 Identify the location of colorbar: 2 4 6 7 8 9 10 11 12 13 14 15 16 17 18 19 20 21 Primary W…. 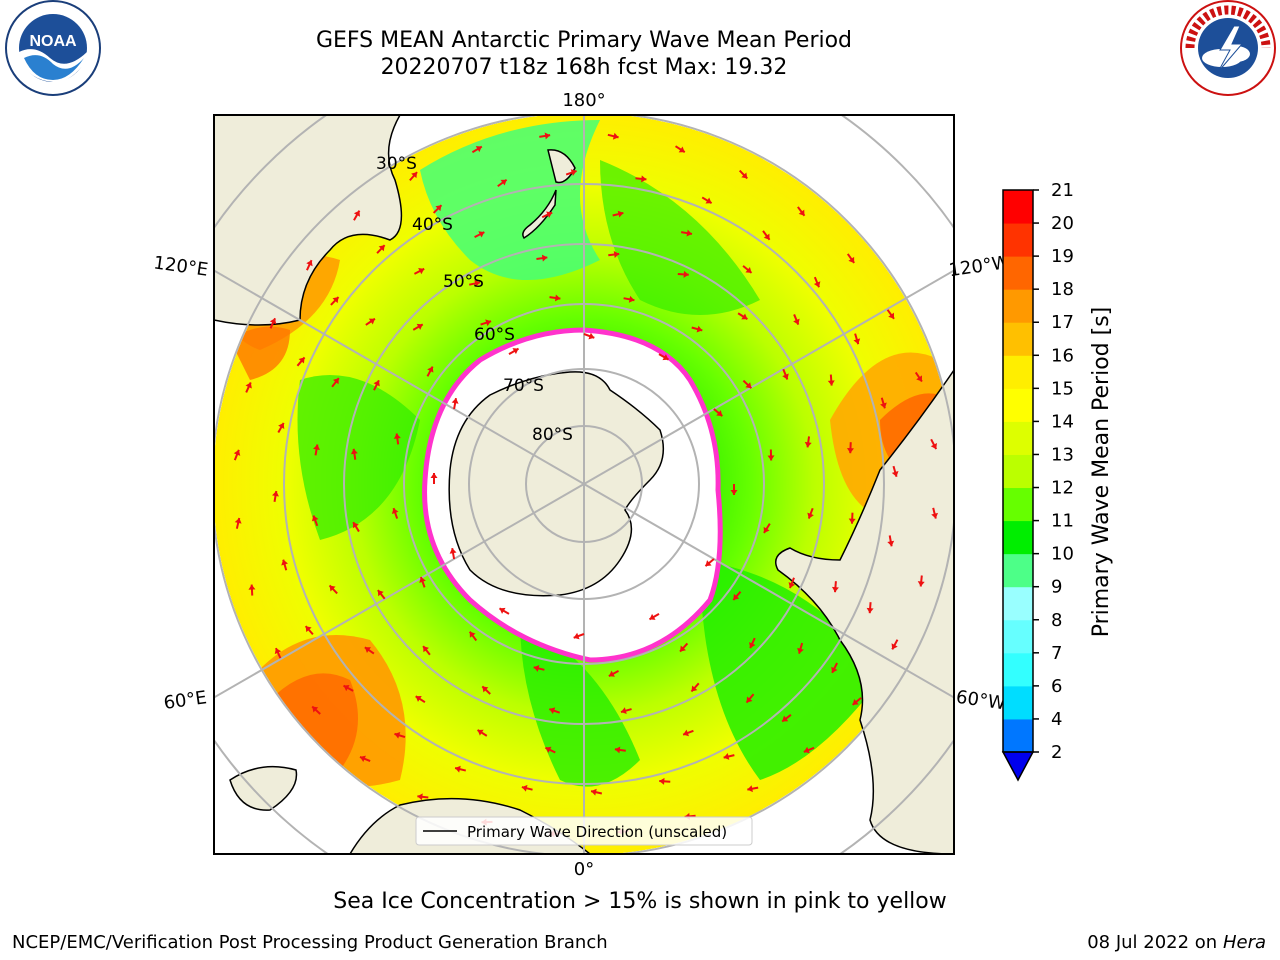
(1057, 481).